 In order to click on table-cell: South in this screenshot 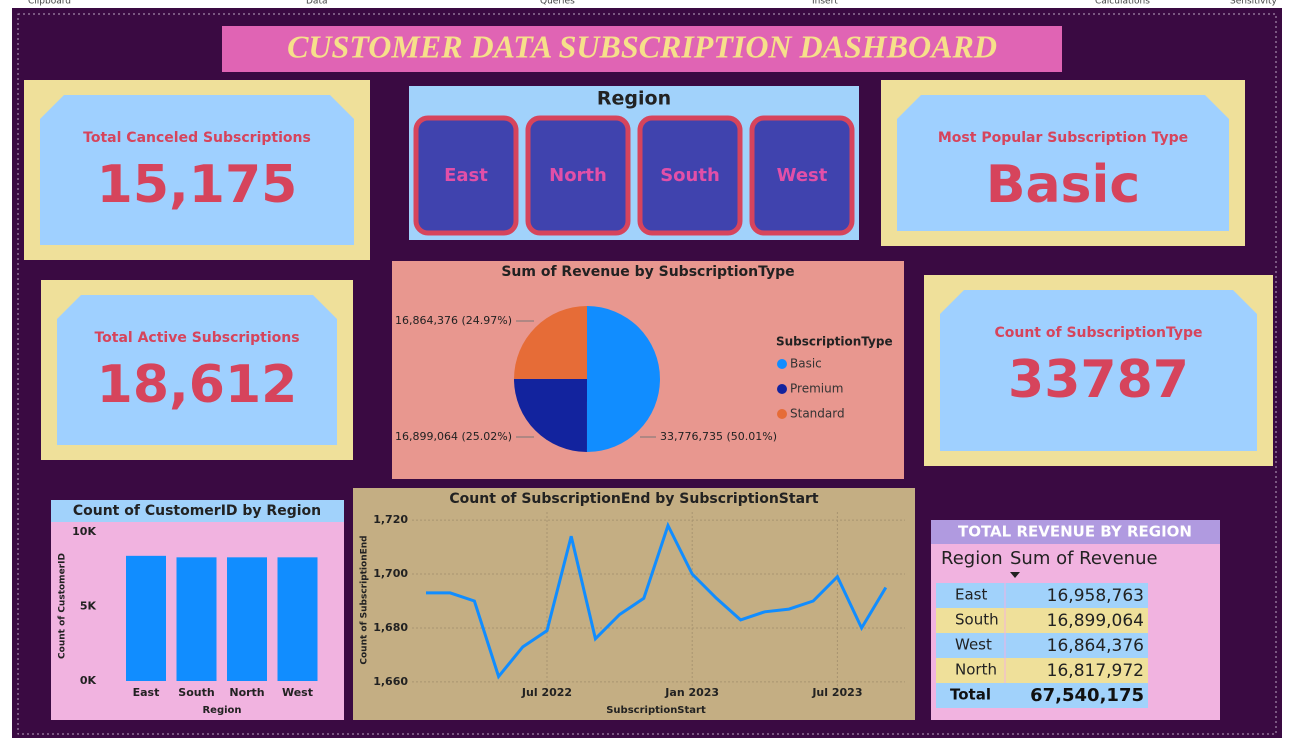, I will do `click(977, 620)`.